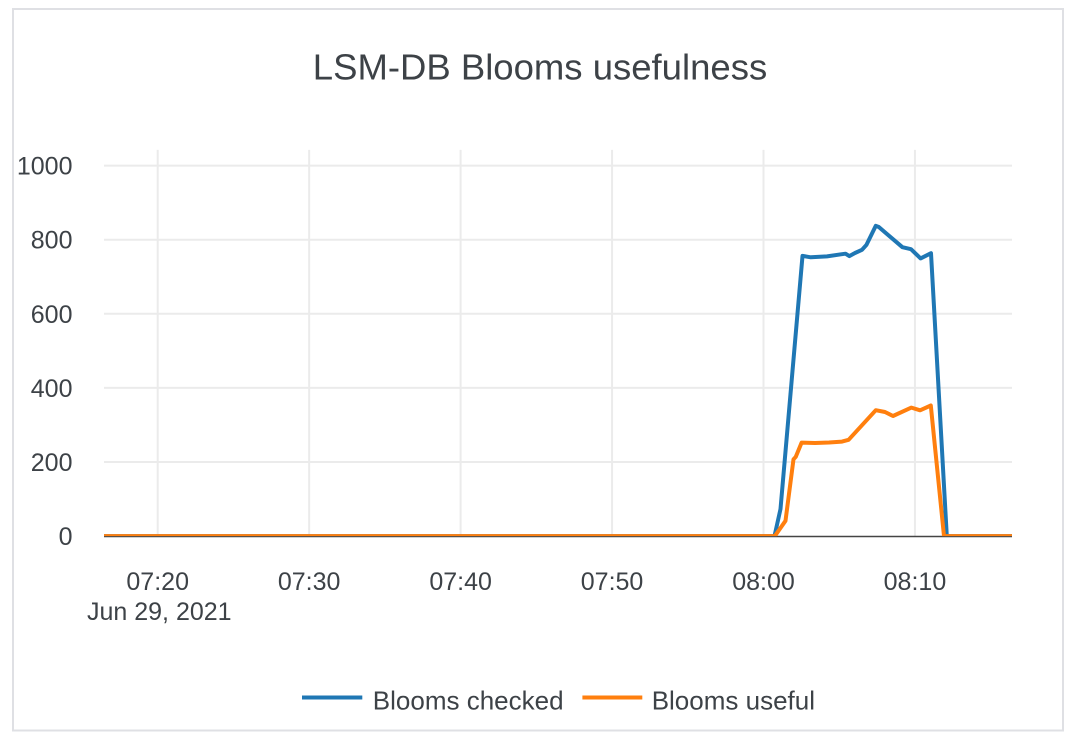 This screenshot has height=743, width=1074. Describe the element at coordinates (157, 582) in the screenshot. I see `svg-text: 07:20` at that location.